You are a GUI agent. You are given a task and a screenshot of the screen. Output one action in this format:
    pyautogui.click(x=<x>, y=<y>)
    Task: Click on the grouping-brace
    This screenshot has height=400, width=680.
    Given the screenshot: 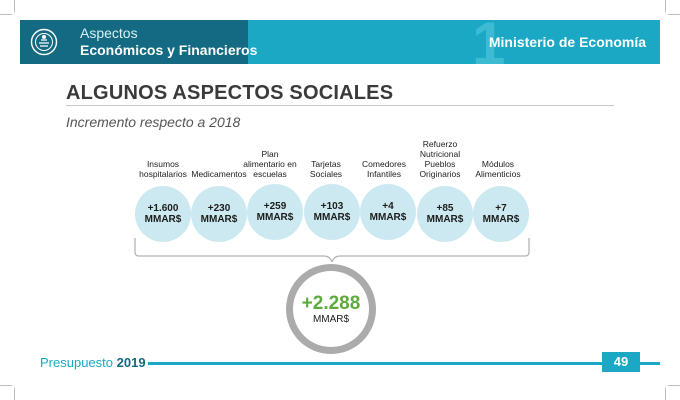 What is the action you would take?
    pyautogui.click(x=332, y=250)
    